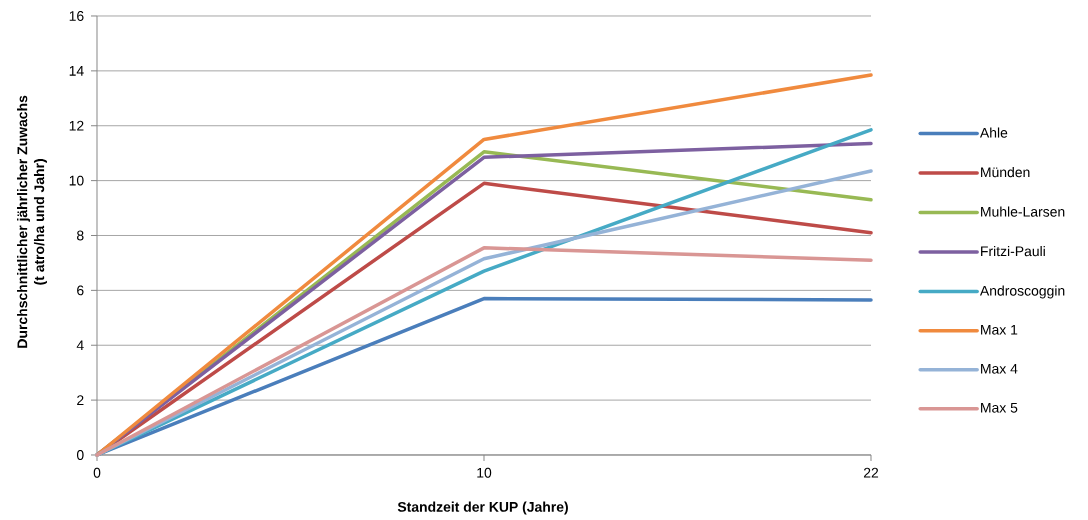  I want to click on y-tick-label: 16, so click(76, 16).